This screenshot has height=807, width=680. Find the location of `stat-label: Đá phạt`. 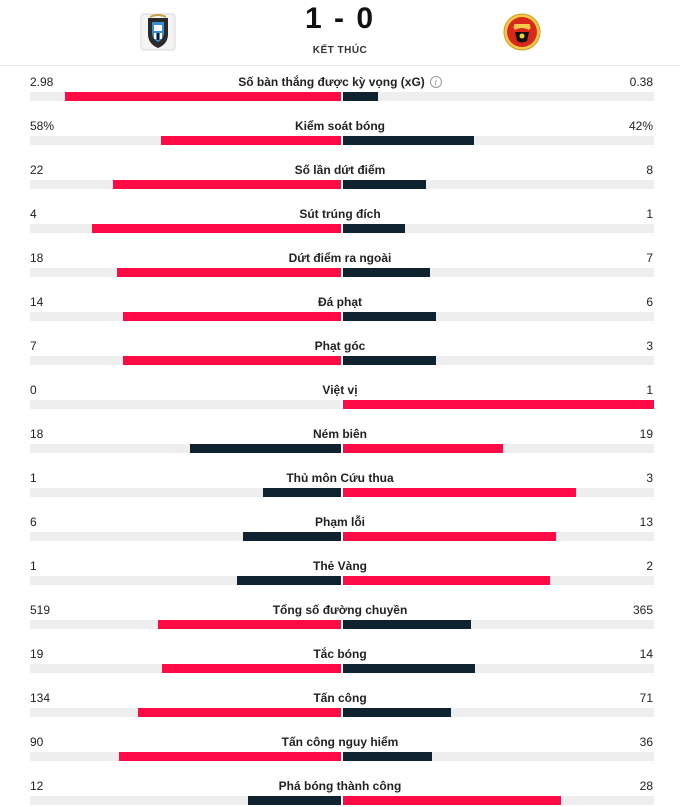

stat-label: Đá phạt is located at coordinates (340, 302).